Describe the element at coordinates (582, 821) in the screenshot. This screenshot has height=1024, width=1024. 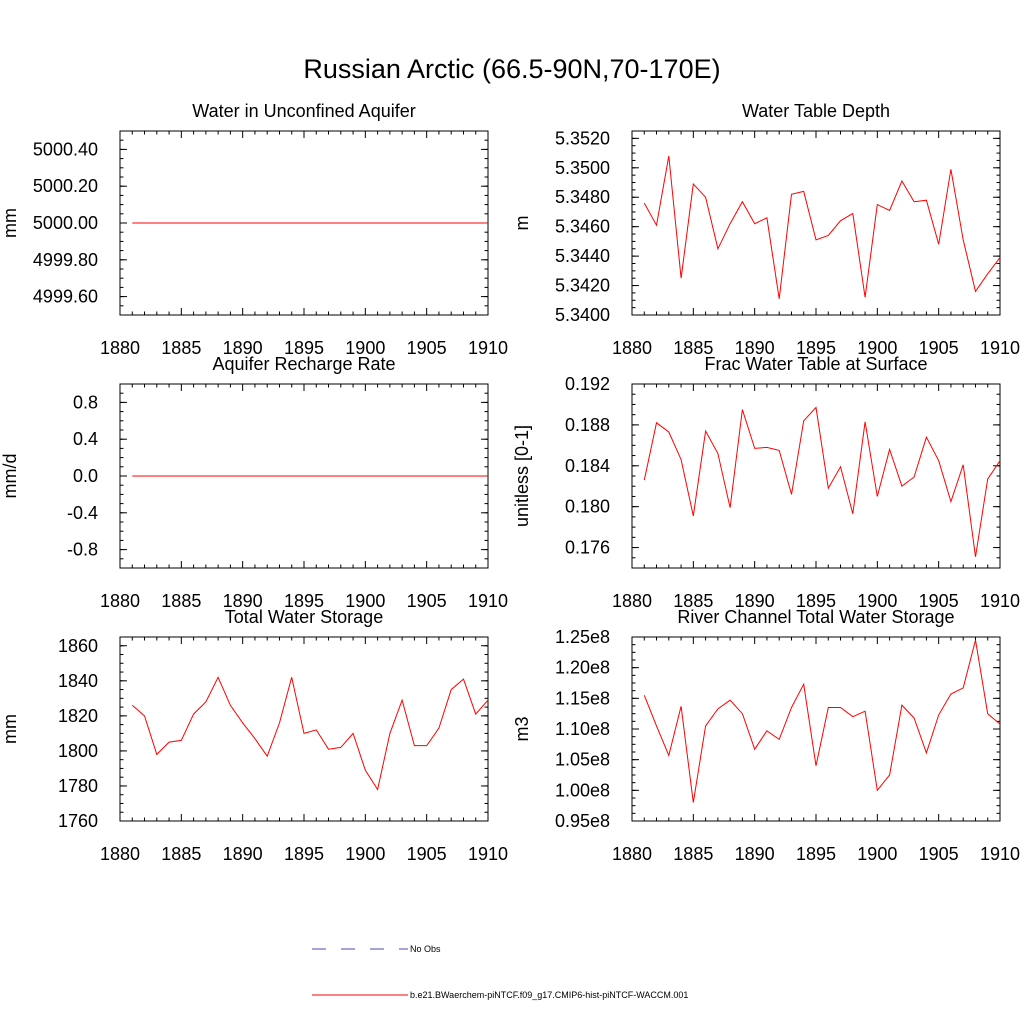
I see `y-tick-label: 0.95e8` at that location.